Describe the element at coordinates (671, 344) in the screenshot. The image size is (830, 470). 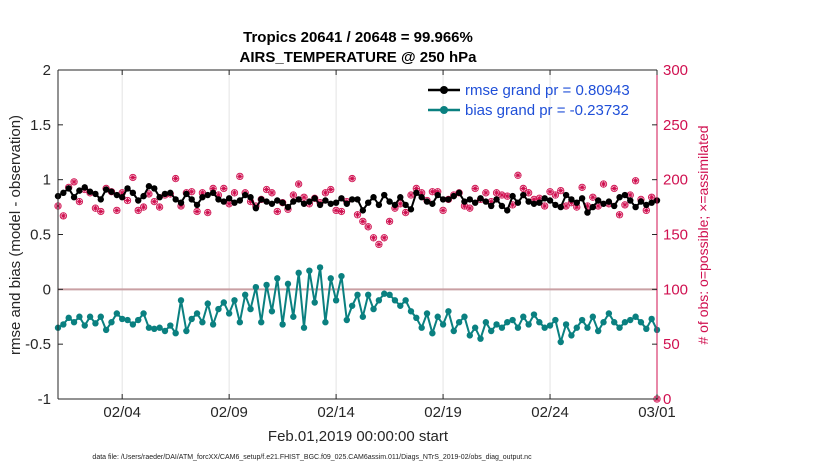
I see `y2-tick-label: 50` at that location.